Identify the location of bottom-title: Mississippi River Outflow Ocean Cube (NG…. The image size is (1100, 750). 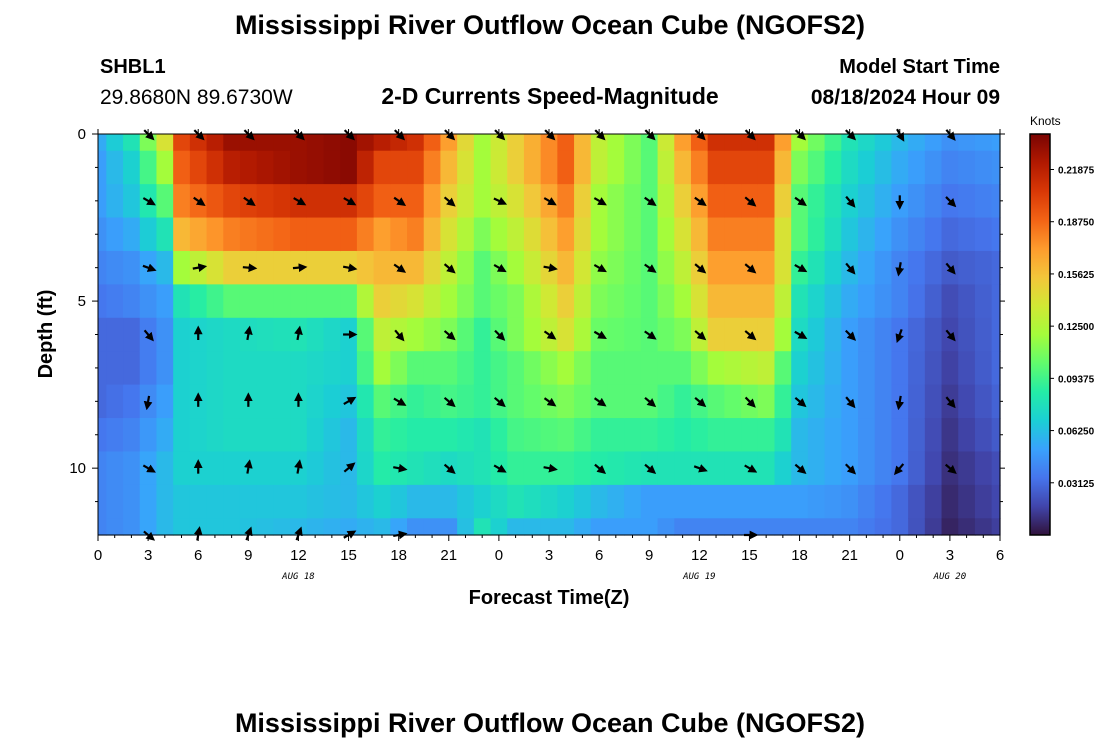
(550, 723).